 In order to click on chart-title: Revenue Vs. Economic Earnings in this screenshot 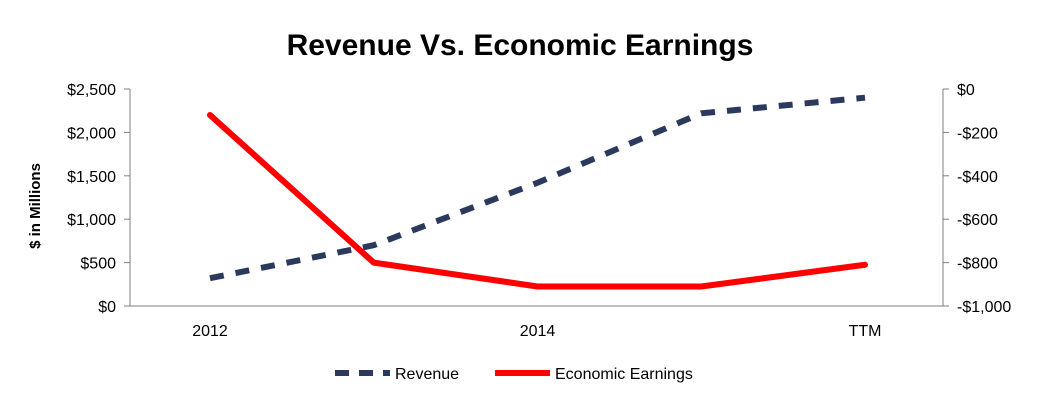, I will do `click(520, 45)`.